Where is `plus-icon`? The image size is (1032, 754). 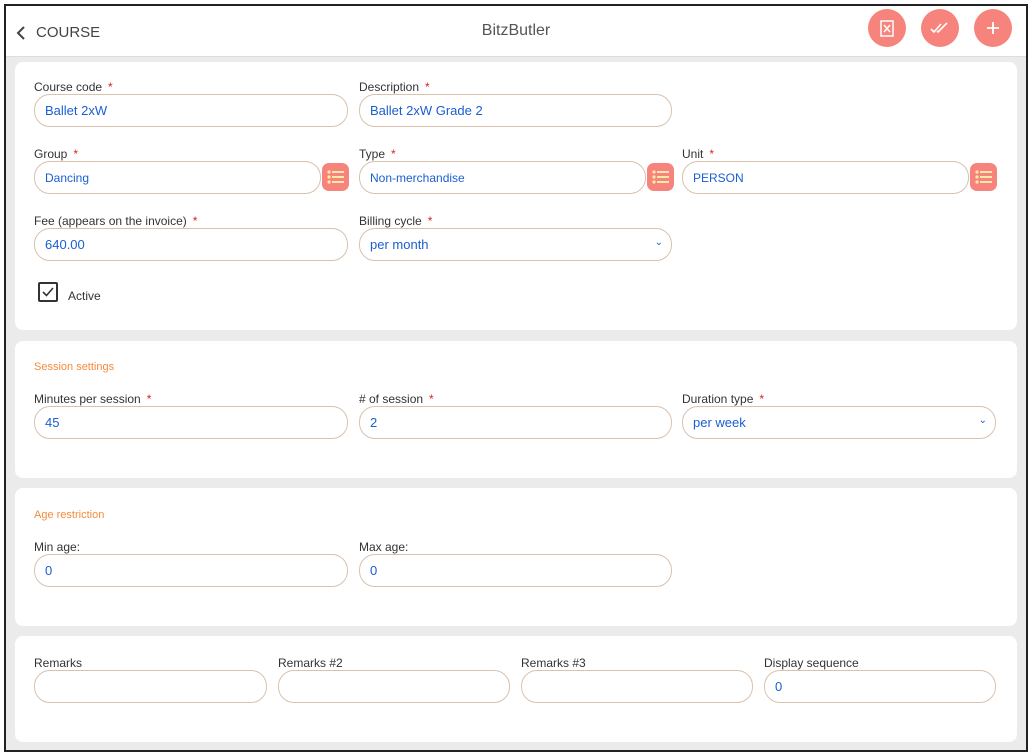
plus-icon is located at coordinates (993, 28).